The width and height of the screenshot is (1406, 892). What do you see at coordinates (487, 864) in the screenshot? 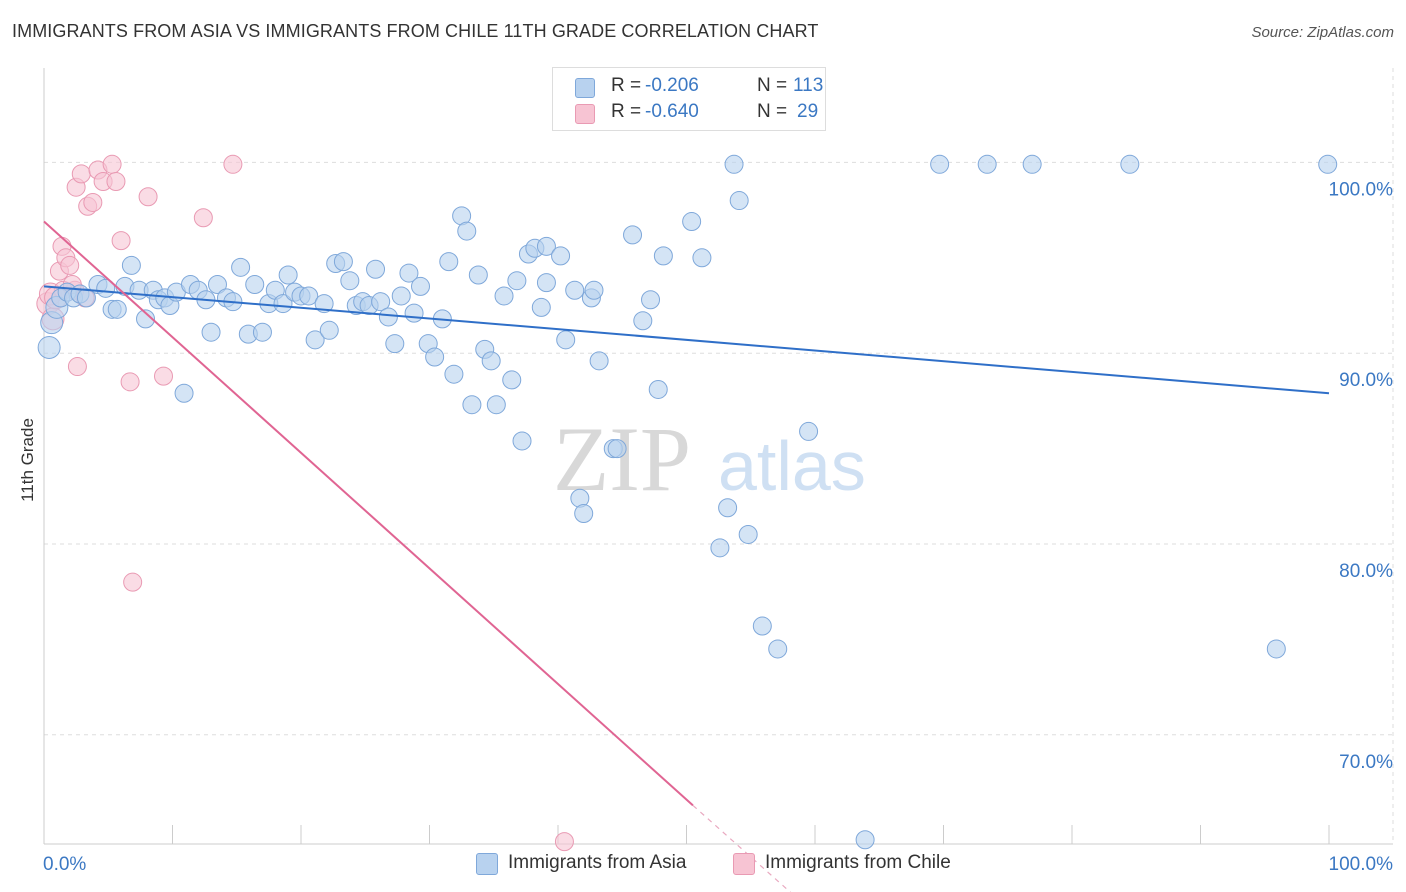
I see `asia-legend-swatch` at bounding box center [487, 864].